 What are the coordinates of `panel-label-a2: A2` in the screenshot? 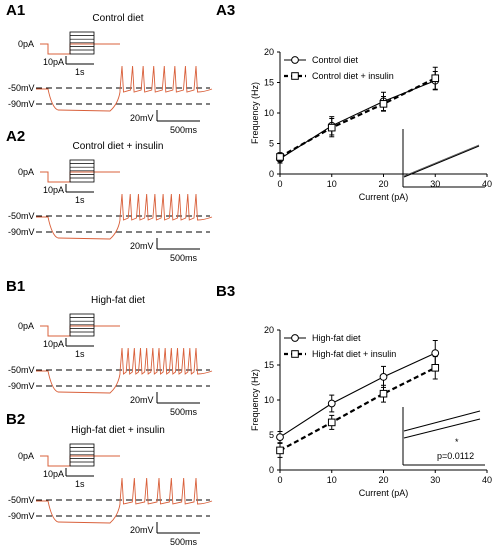 It's located at (16, 136).